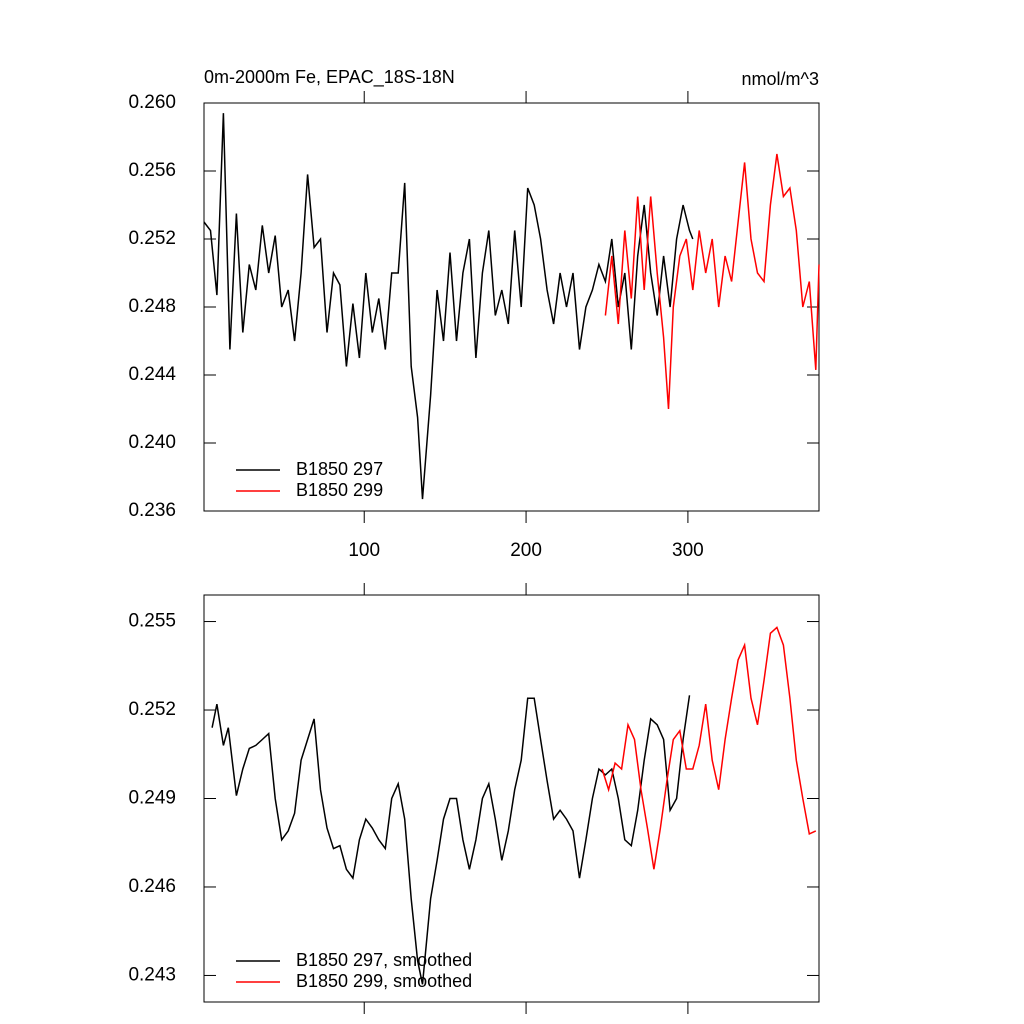 This screenshot has height=1024, width=1024. I want to click on x-tick-label: 100, so click(364, 550).